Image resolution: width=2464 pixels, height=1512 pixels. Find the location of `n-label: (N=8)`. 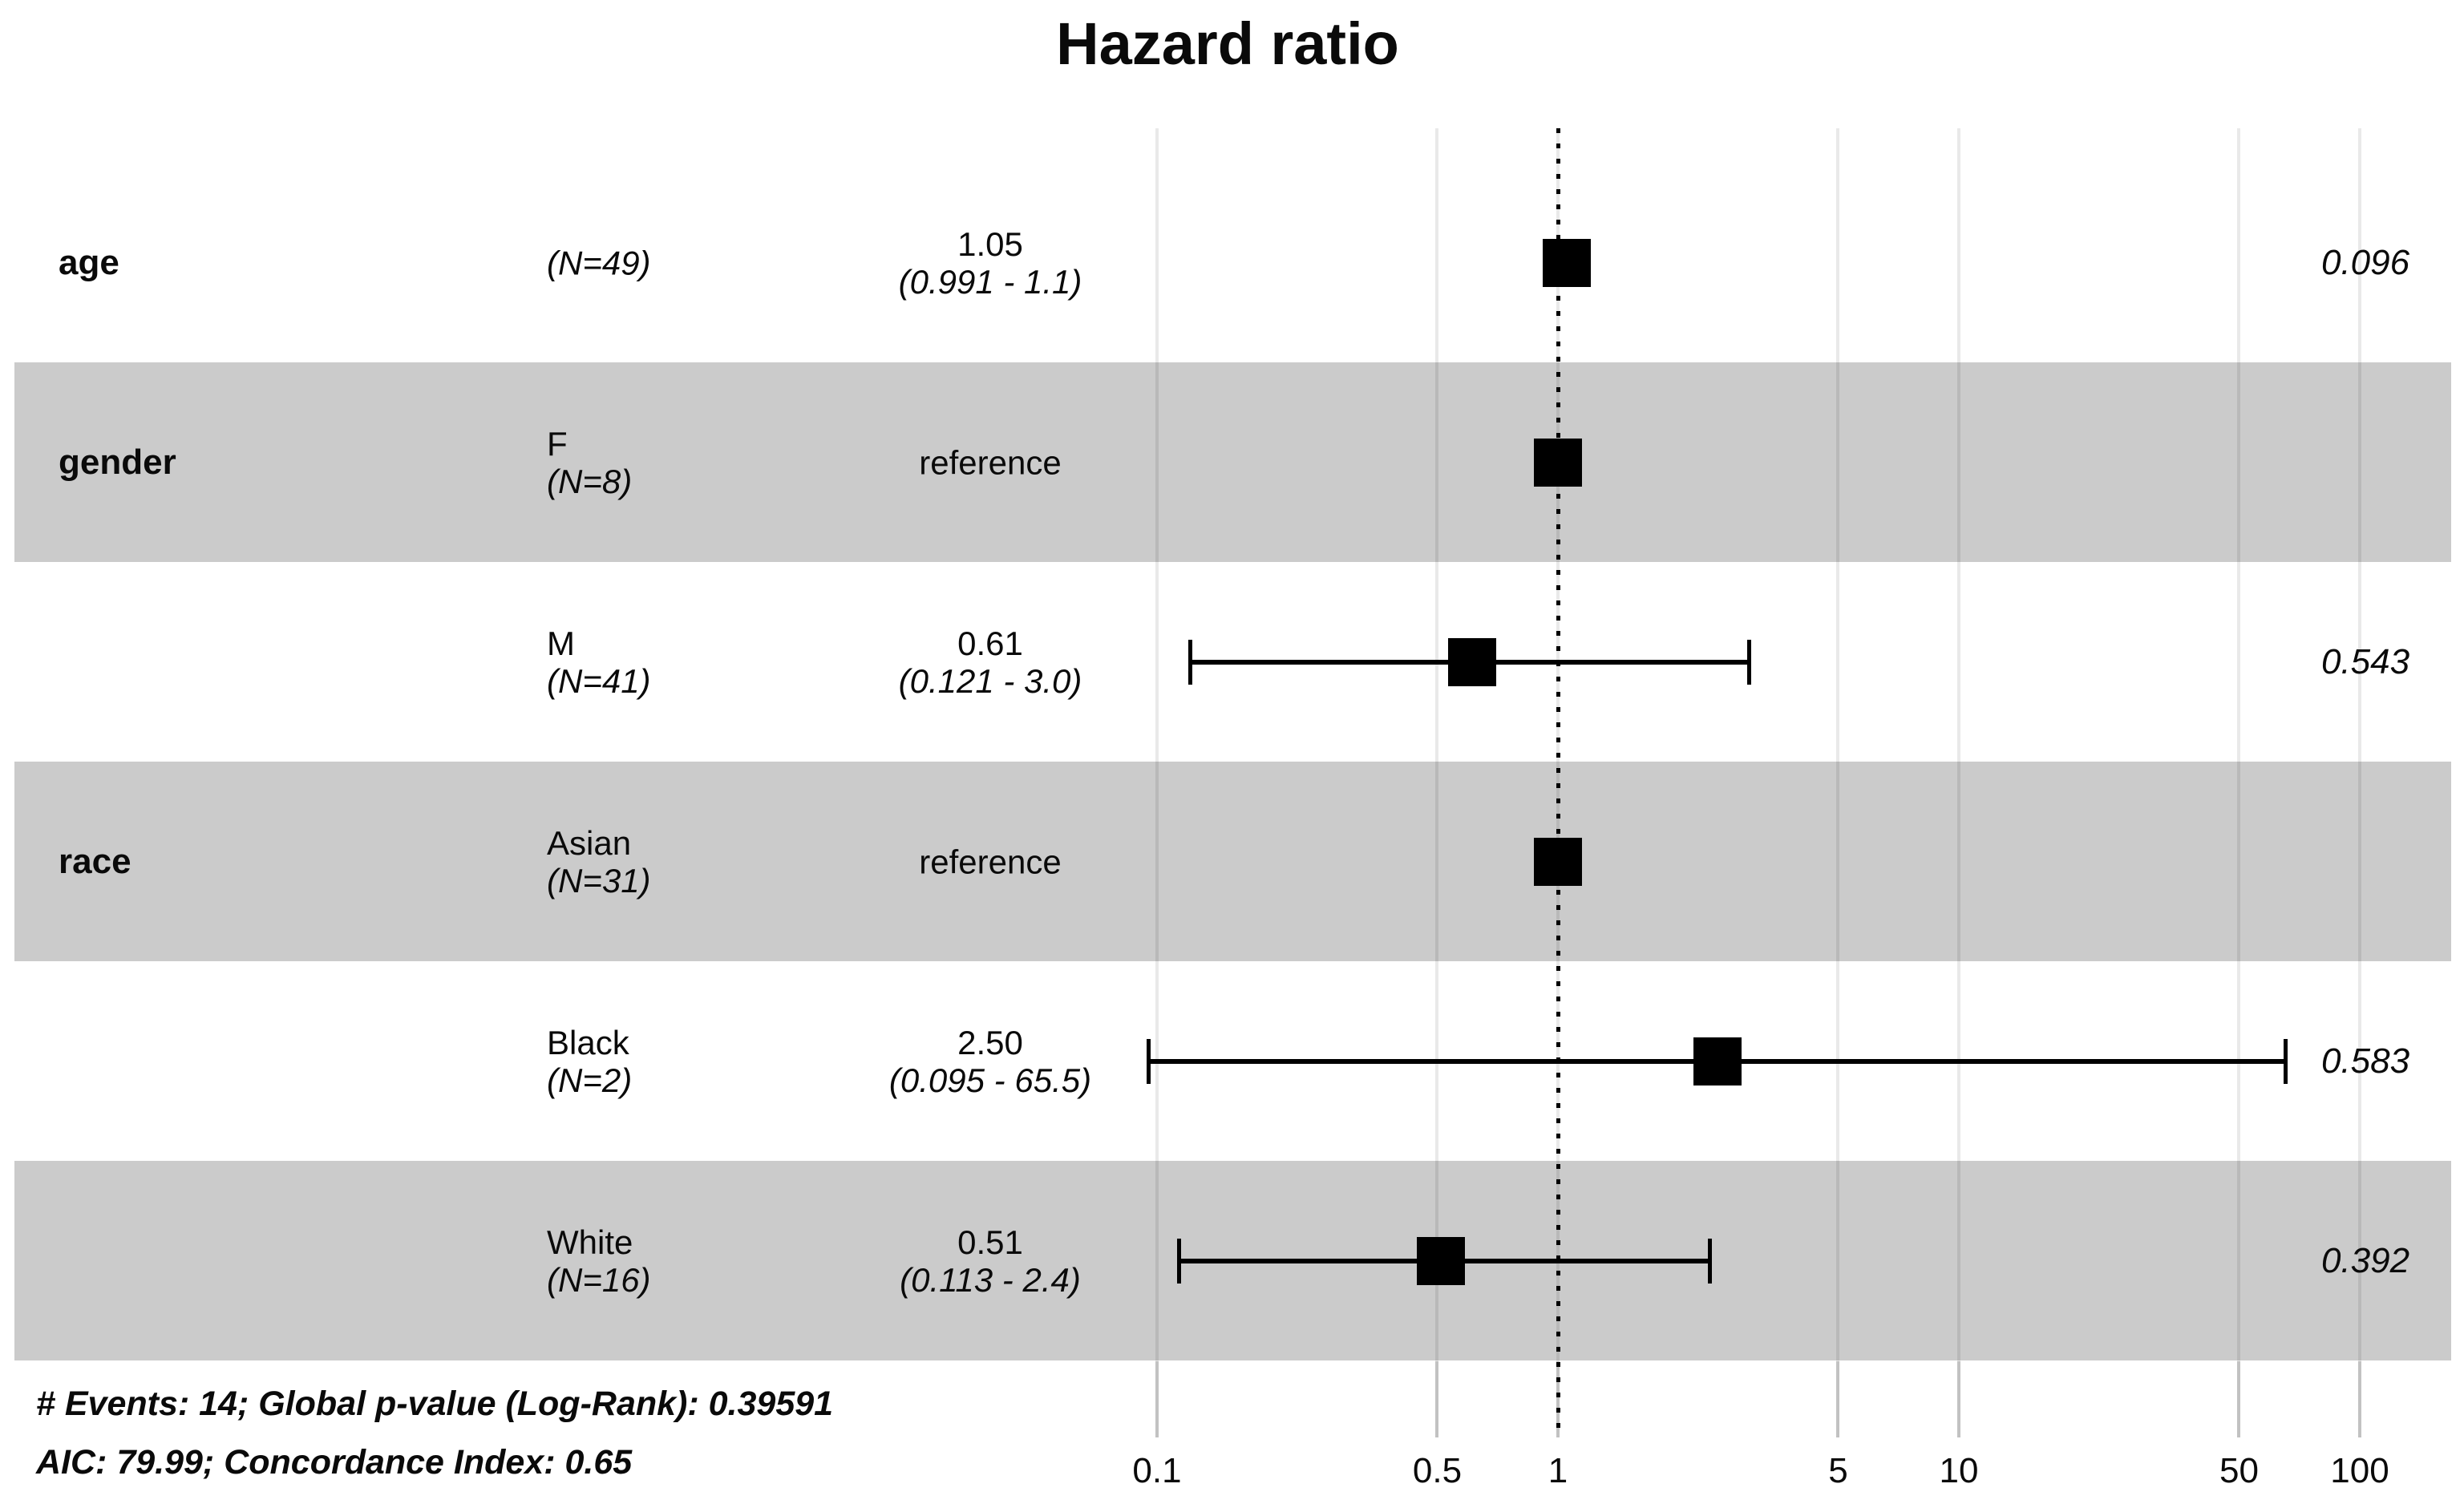

n-label: (N=8) is located at coordinates (590, 481).